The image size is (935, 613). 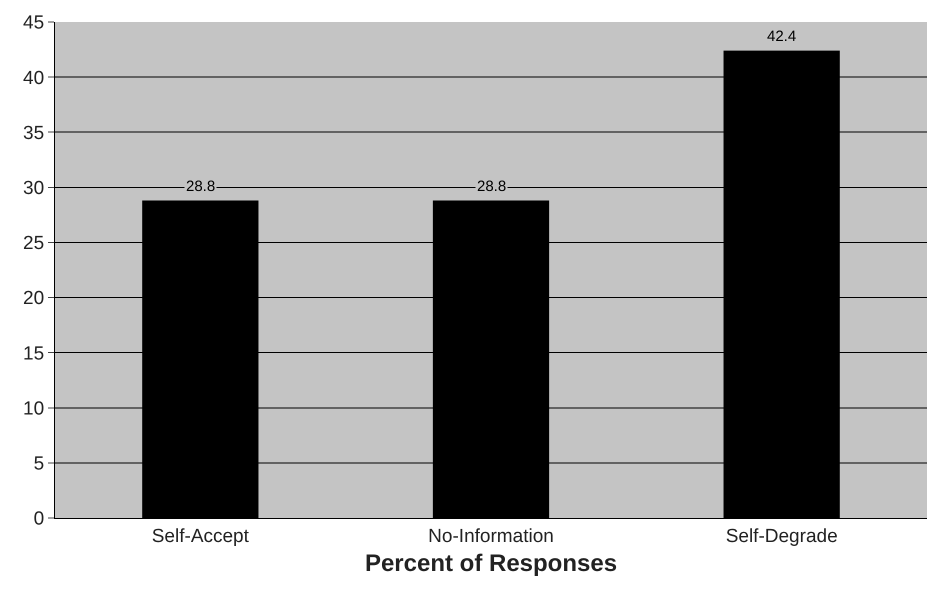 What do you see at coordinates (33, 299) in the screenshot?
I see `y-tick-label: 20` at bounding box center [33, 299].